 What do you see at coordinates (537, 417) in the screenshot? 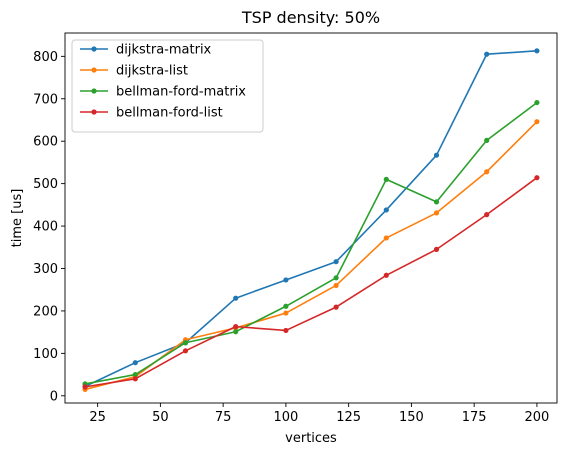
I see `x-tick-label: 200` at bounding box center [537, 417].